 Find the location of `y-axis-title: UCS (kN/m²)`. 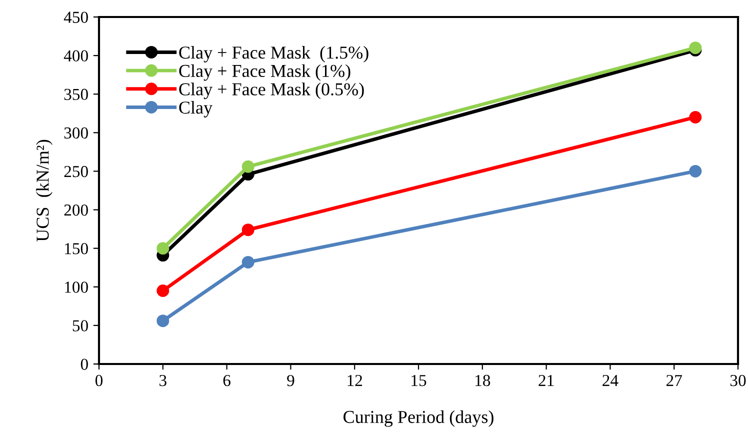

y-axis-title: UCS (kN/m²) is located at coordinates (44, 191).